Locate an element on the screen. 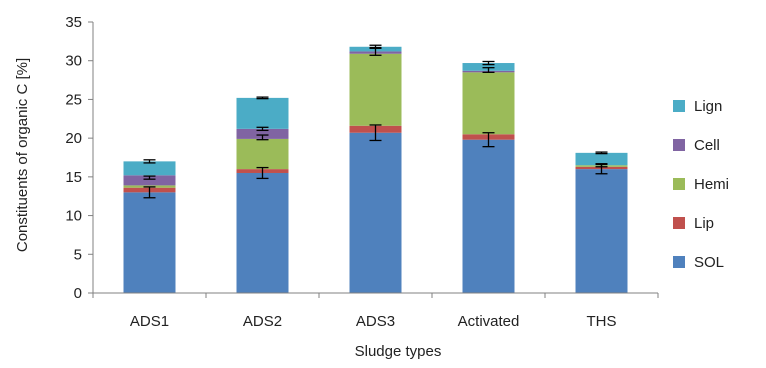 Image resolution: width=766 pixels, height=368 pixels. legend-swatch-cell is located at coordinates (679, 145).